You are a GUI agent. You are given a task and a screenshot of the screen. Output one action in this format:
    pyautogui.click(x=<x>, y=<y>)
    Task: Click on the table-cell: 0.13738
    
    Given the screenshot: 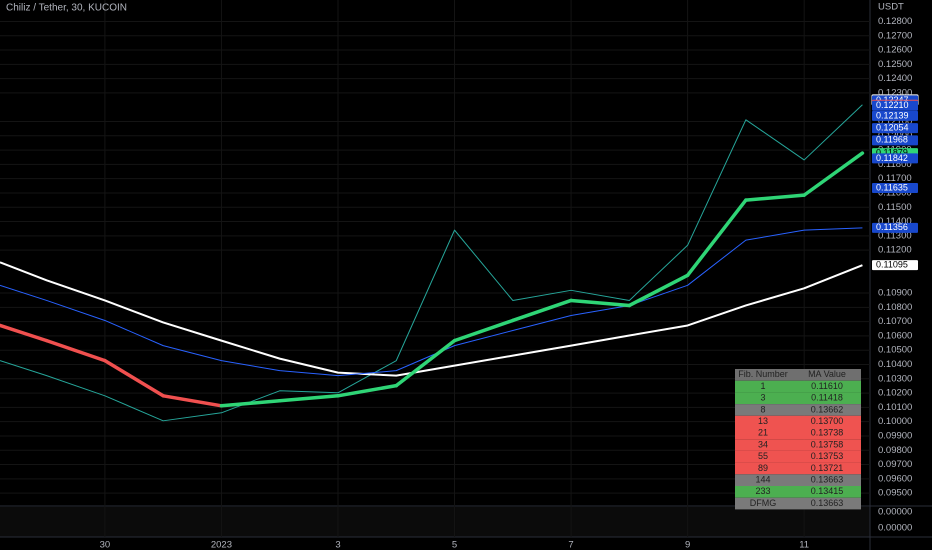 What is the action you would take?
    pyautogui.click(x=827, y=433)
    